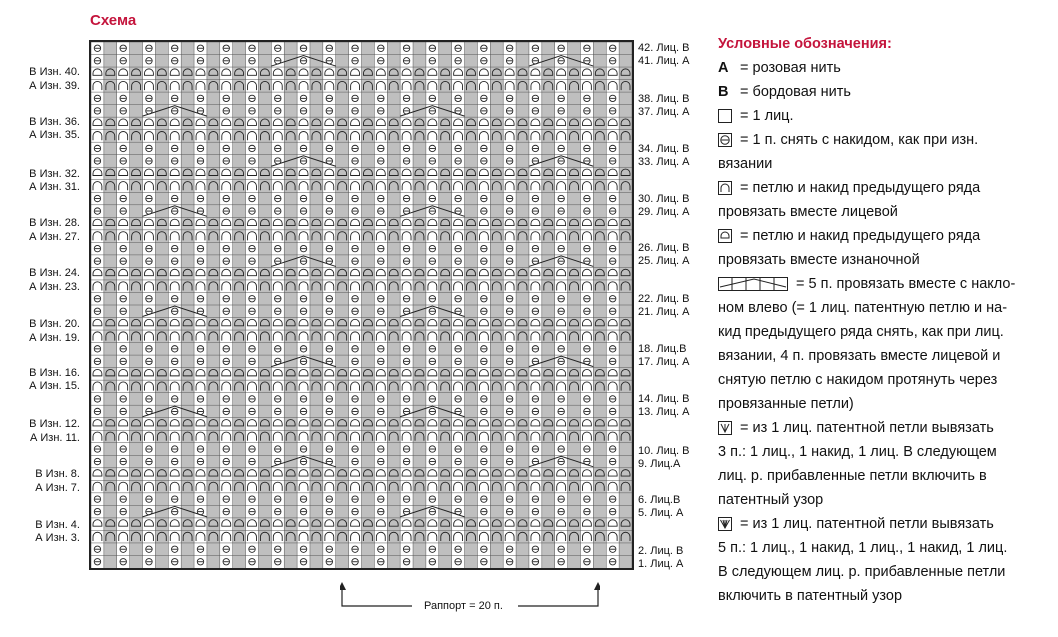  Describe the element at coordinates (664, 261) in the screenshot. I see `row-label: 25. Лиц. А` at that location.